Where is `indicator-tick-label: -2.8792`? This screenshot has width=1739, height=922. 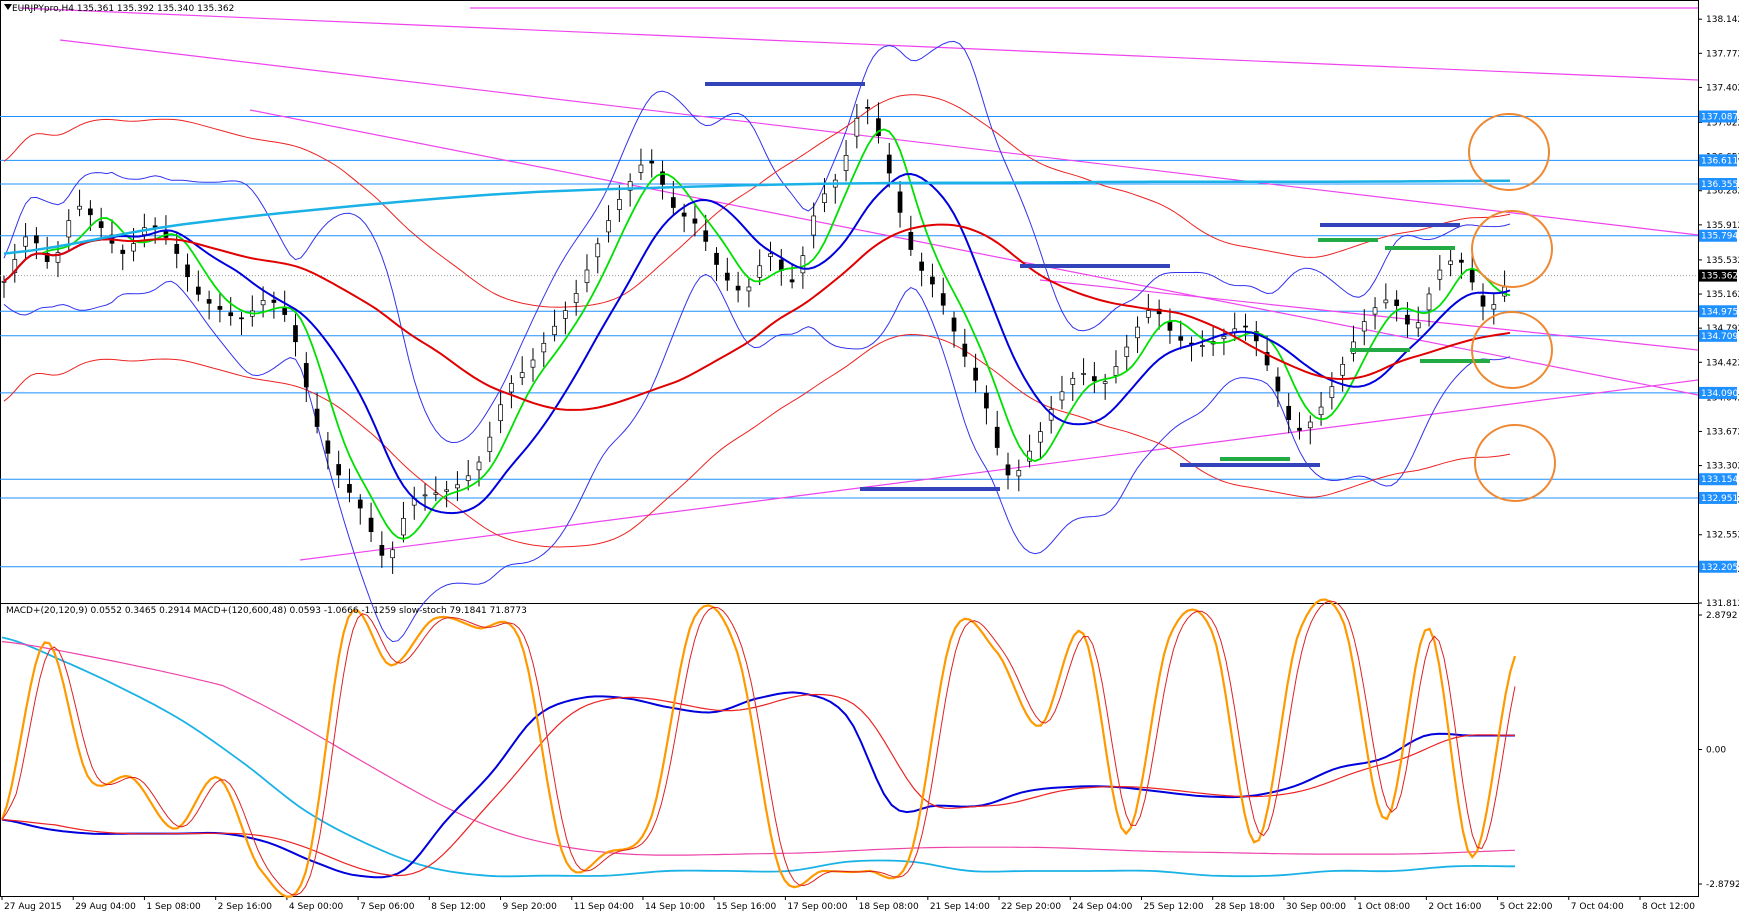 indicator-tick-label: -2.8792 is located at coordinates (1722, 885).